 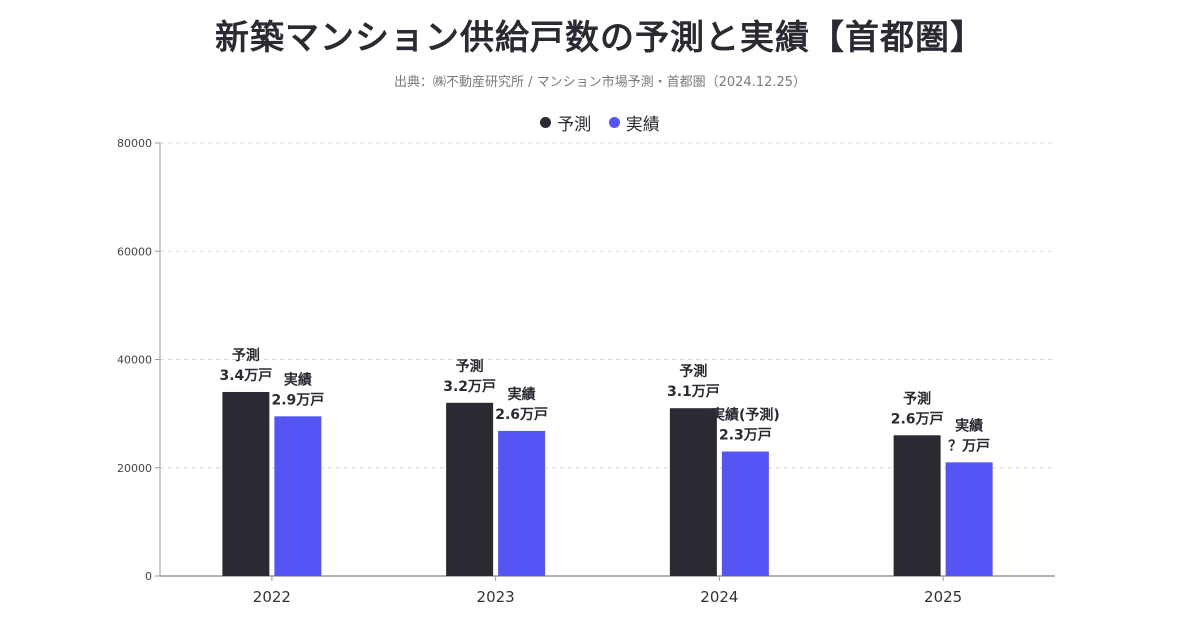 I want to click on x-tick-label: 2023, so click(x=496, y=597).